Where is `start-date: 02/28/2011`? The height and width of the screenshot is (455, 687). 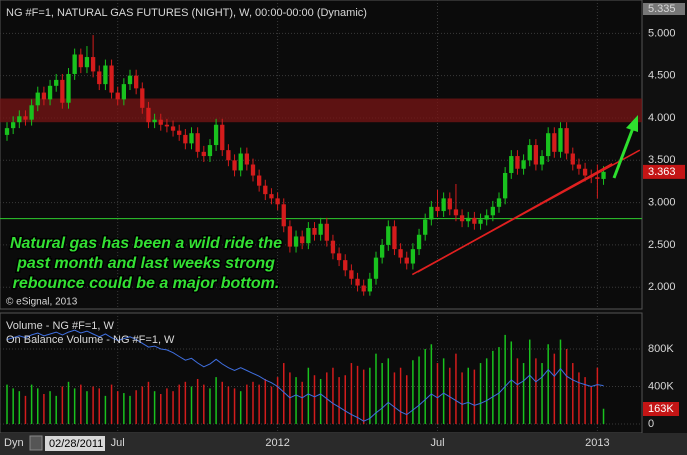 start-date: 02/28/2011 is located at coordinates (76, 444).